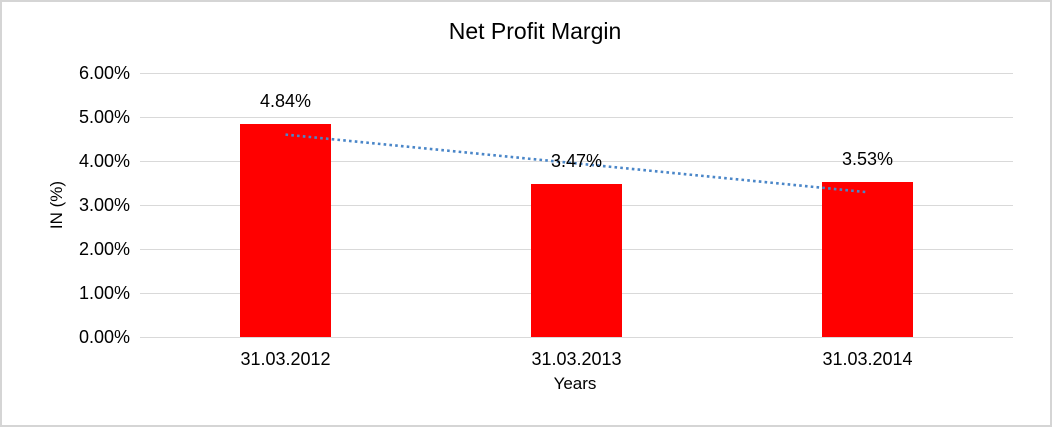 The width and height of the screenshot is (1052, 427). I want to click on x-tick-label: 31.03.2013, so click(576, 359).